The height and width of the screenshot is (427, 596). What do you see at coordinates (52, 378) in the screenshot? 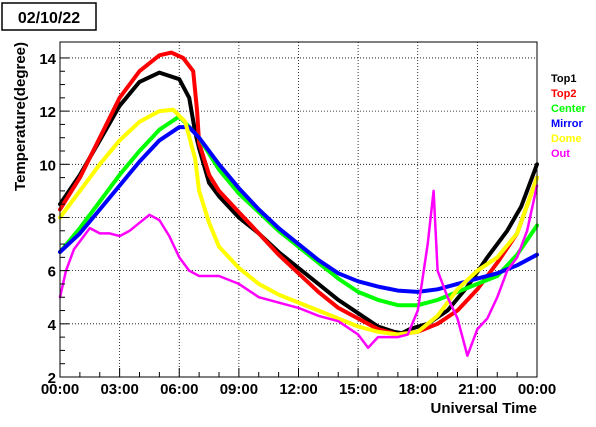
I see `y-tick-label: 2` at bounding box center [52, 378].